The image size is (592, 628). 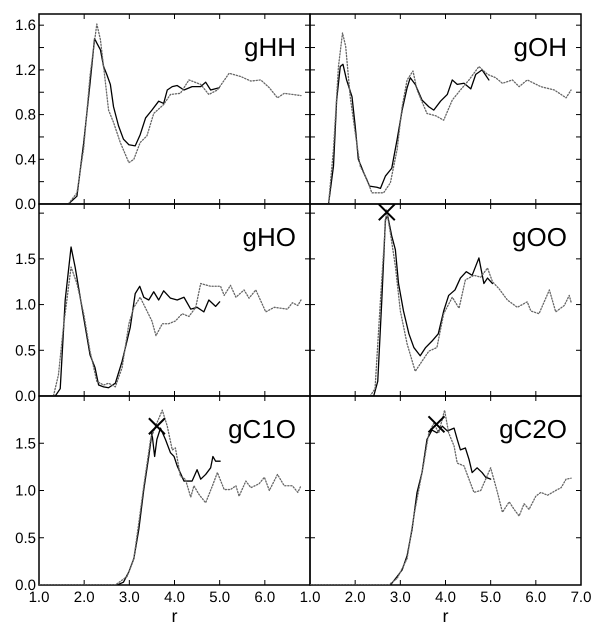 I want to click on y-tick-label: 0.8, so click(x=25, y=115).